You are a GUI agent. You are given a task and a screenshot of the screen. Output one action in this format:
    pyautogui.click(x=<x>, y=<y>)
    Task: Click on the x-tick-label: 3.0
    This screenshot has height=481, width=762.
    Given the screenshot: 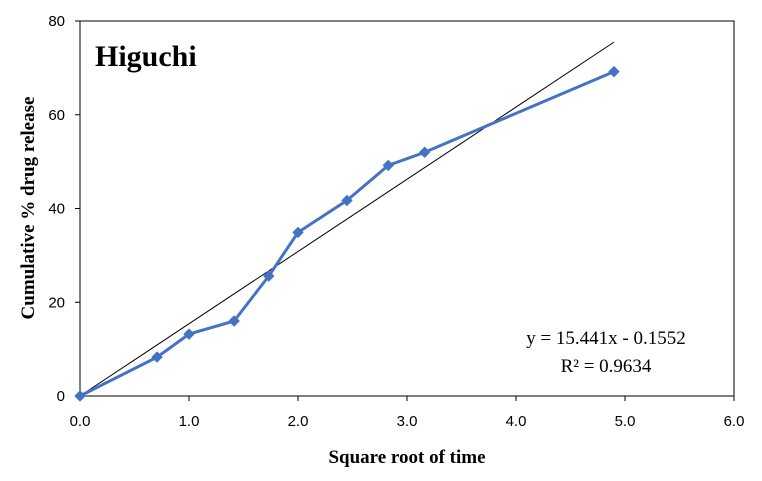 What is the action you would take?
    pyautogui.click(x=407, y=421)
    